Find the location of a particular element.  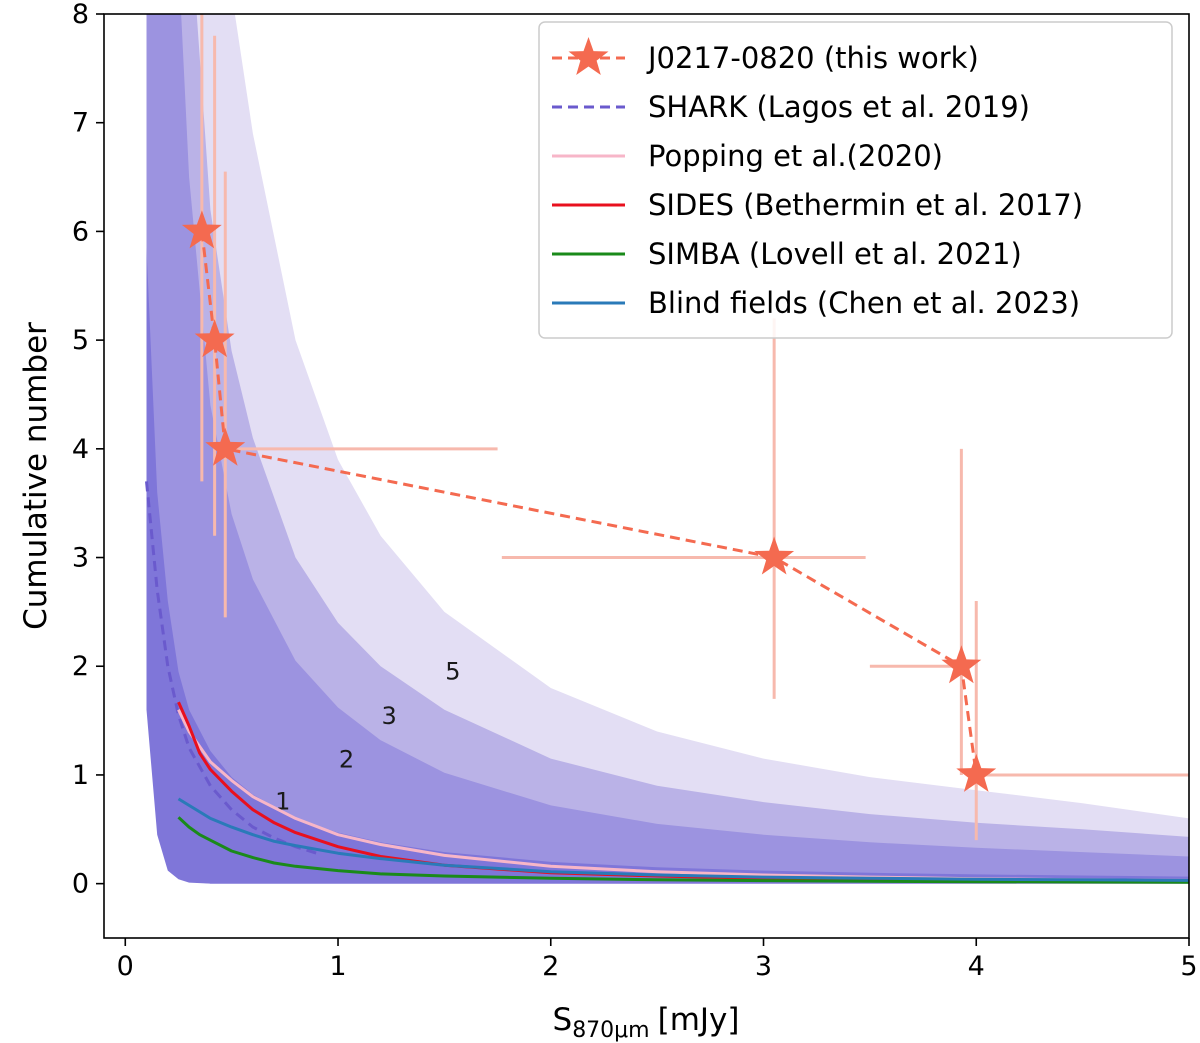

shark-line is located at coordinates (231, 668).